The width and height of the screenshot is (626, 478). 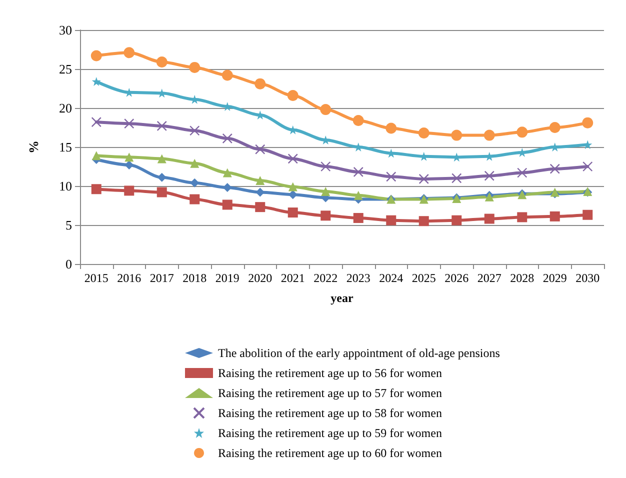 I want to click on legend-label: Raising the retirement age up to 59 for women, so click(x=330, y=433).